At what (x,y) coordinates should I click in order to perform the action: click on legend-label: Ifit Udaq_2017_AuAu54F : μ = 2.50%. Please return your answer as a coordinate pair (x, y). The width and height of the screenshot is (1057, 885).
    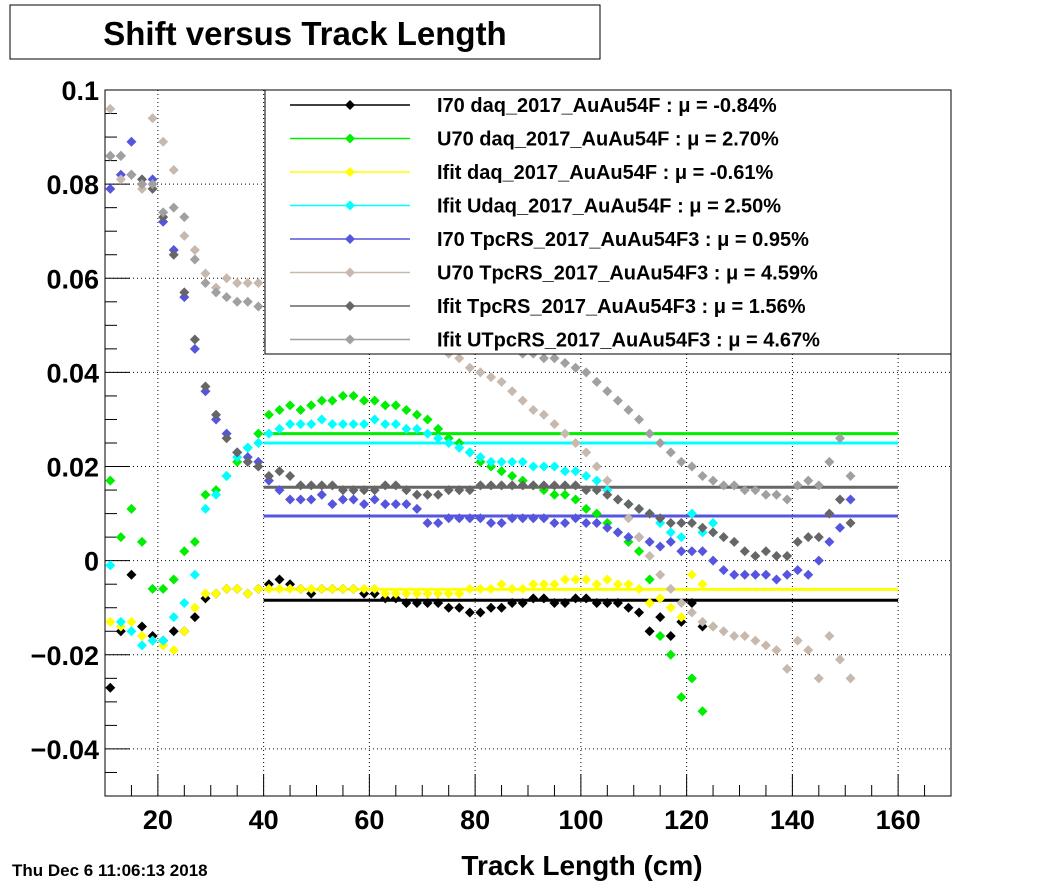
    Looking at the image, I should click on (609, 207).